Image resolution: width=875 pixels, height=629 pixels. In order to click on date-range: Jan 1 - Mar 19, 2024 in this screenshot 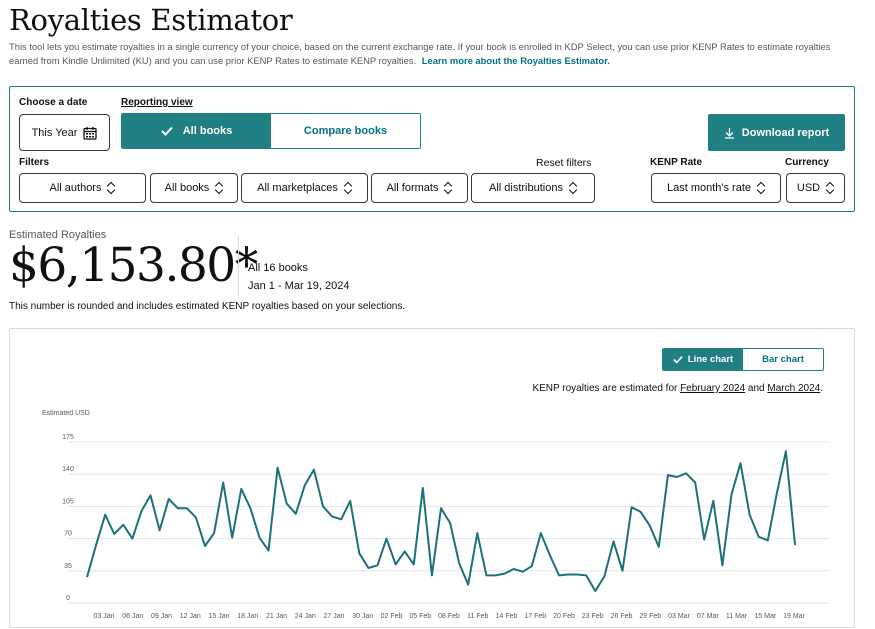, I will do `click(299, 286)`.